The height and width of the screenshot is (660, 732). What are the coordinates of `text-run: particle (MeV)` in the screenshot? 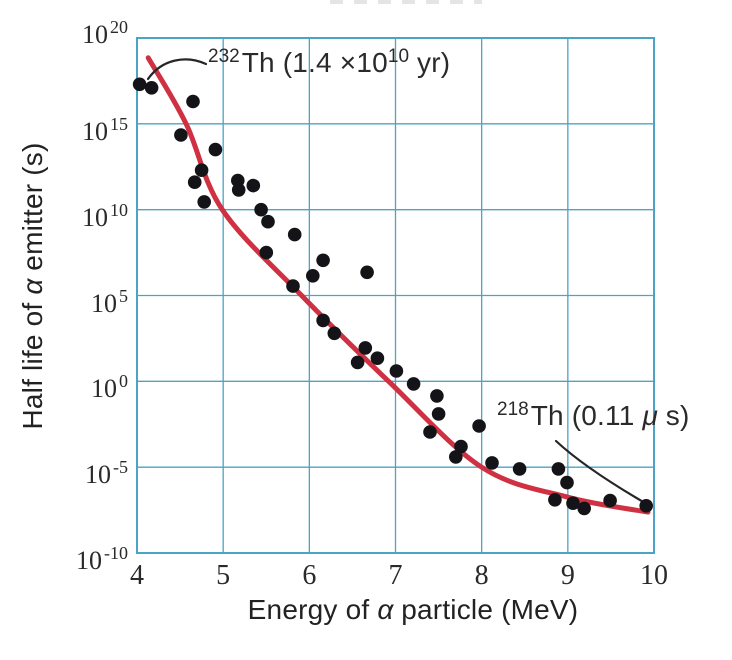 It's located at (486, 609).